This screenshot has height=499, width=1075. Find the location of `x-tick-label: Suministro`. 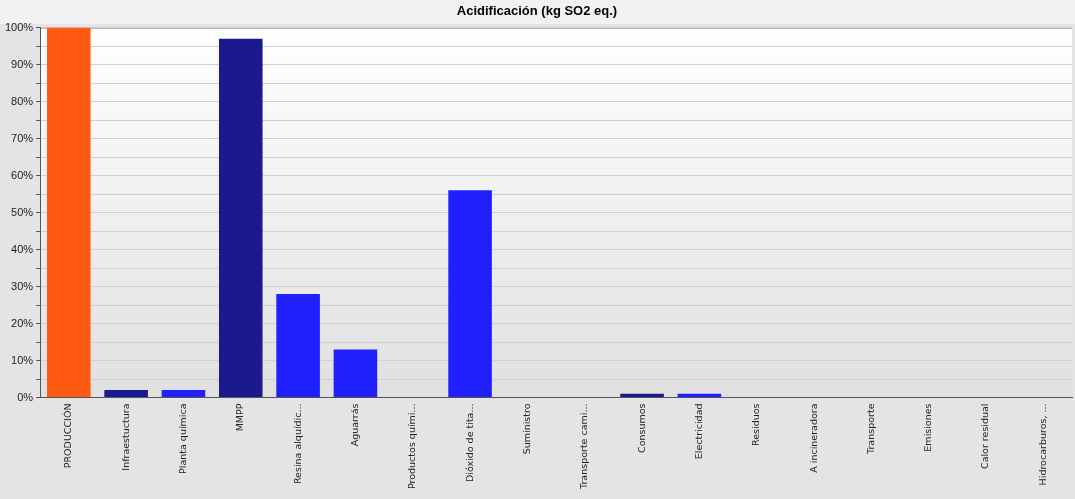

x-tick-label: Suministro is located at coordinates (526, 429).